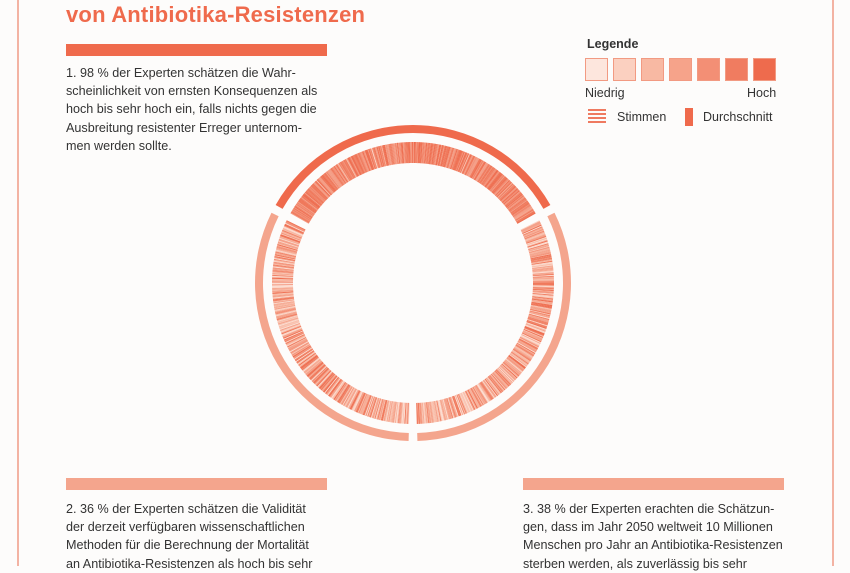 Image resolution: width=850 pixels, height=573 pixels. What do you see at coordinates (196, 50) in the screenshot?
I see `statement-1-bar` at bounding box center [196, 50].